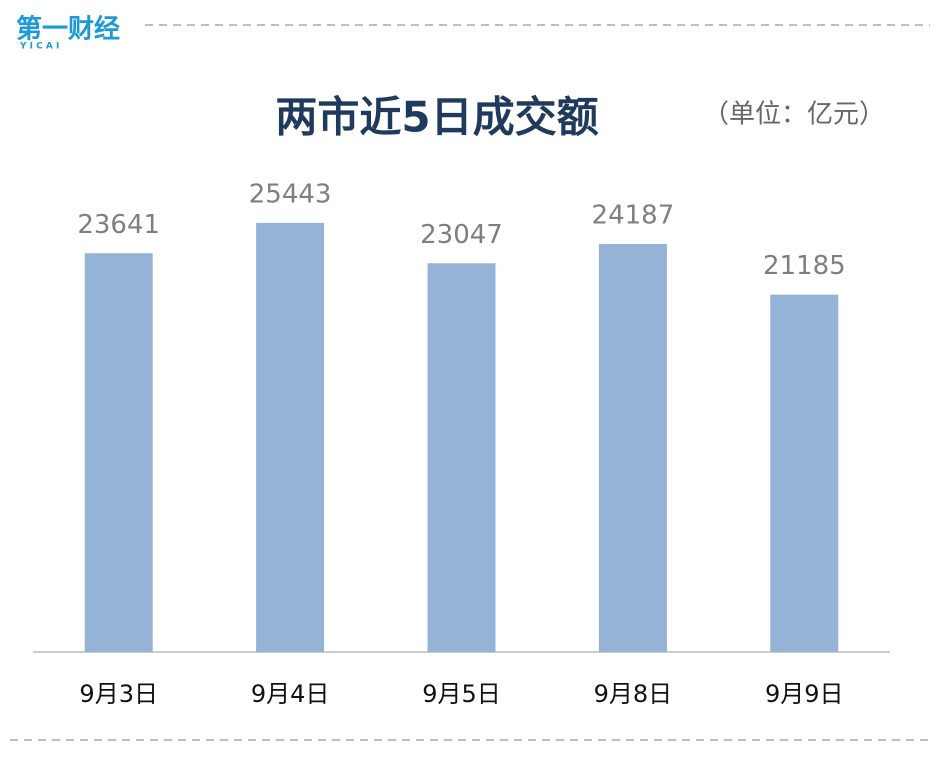 This screenshot has height=774, width=940. Describe the element at coordinates (804, 266) in the screenshot. I see `value-label: 21185` at that location.